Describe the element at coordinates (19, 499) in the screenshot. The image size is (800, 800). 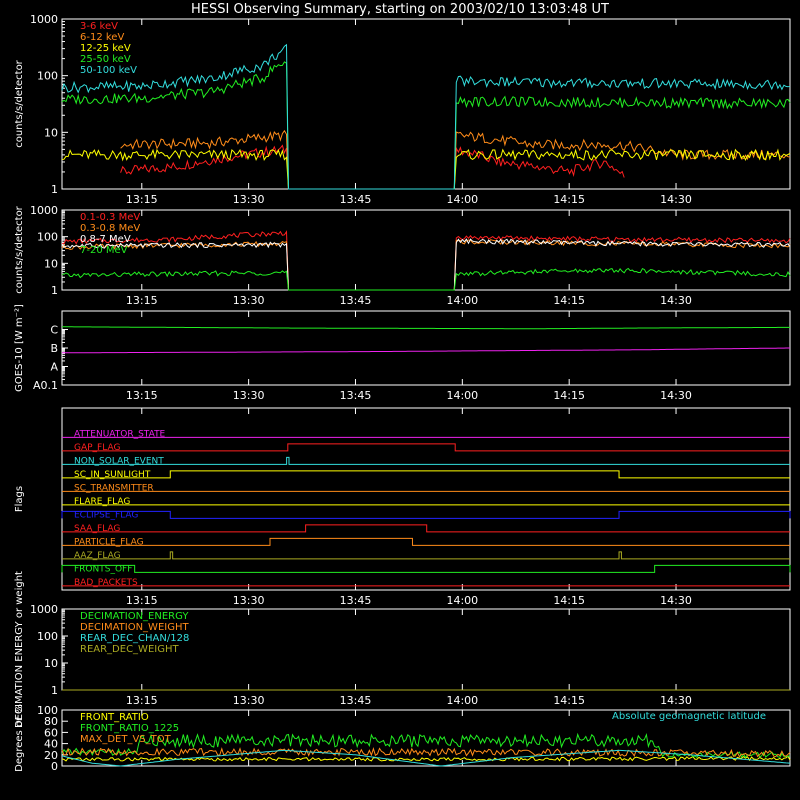
I see `y-axis-label: Flags` at that location.